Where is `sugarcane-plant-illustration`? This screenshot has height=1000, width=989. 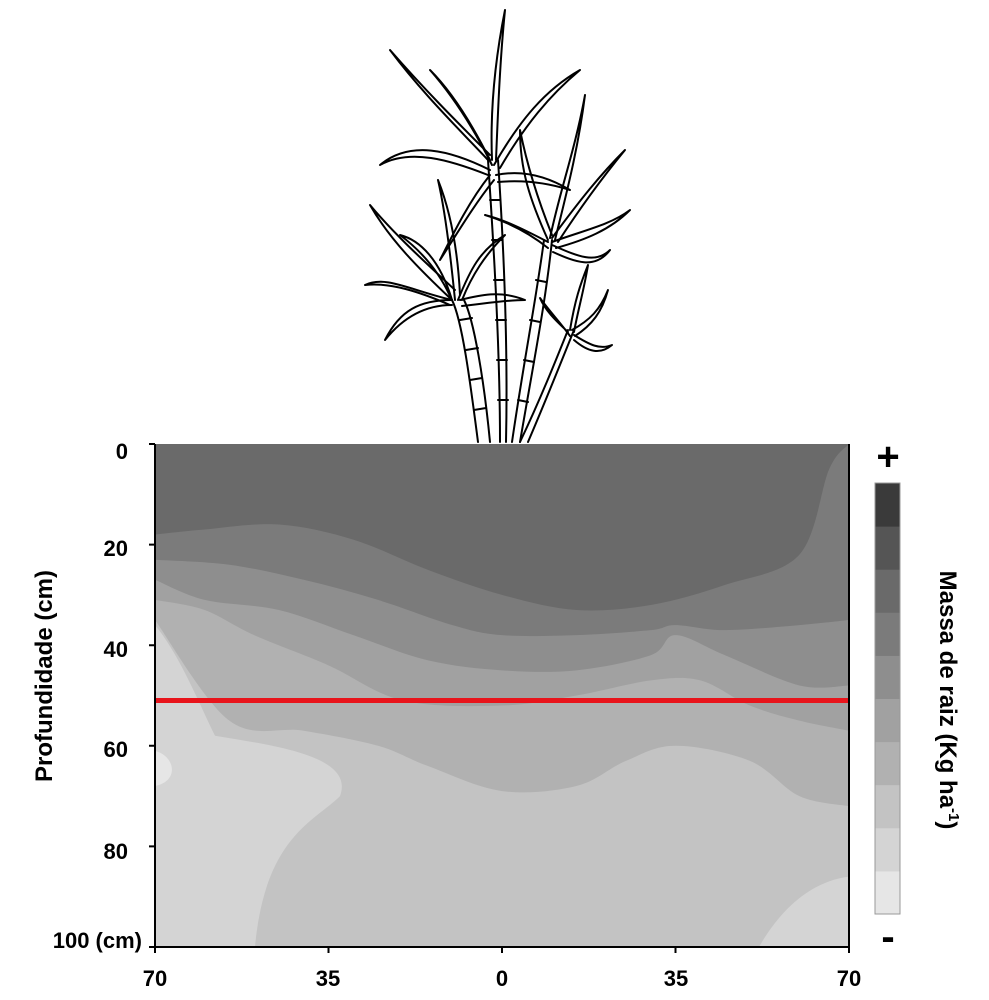 sugarcane-plant-illustration is located at coordinates (497, 226).